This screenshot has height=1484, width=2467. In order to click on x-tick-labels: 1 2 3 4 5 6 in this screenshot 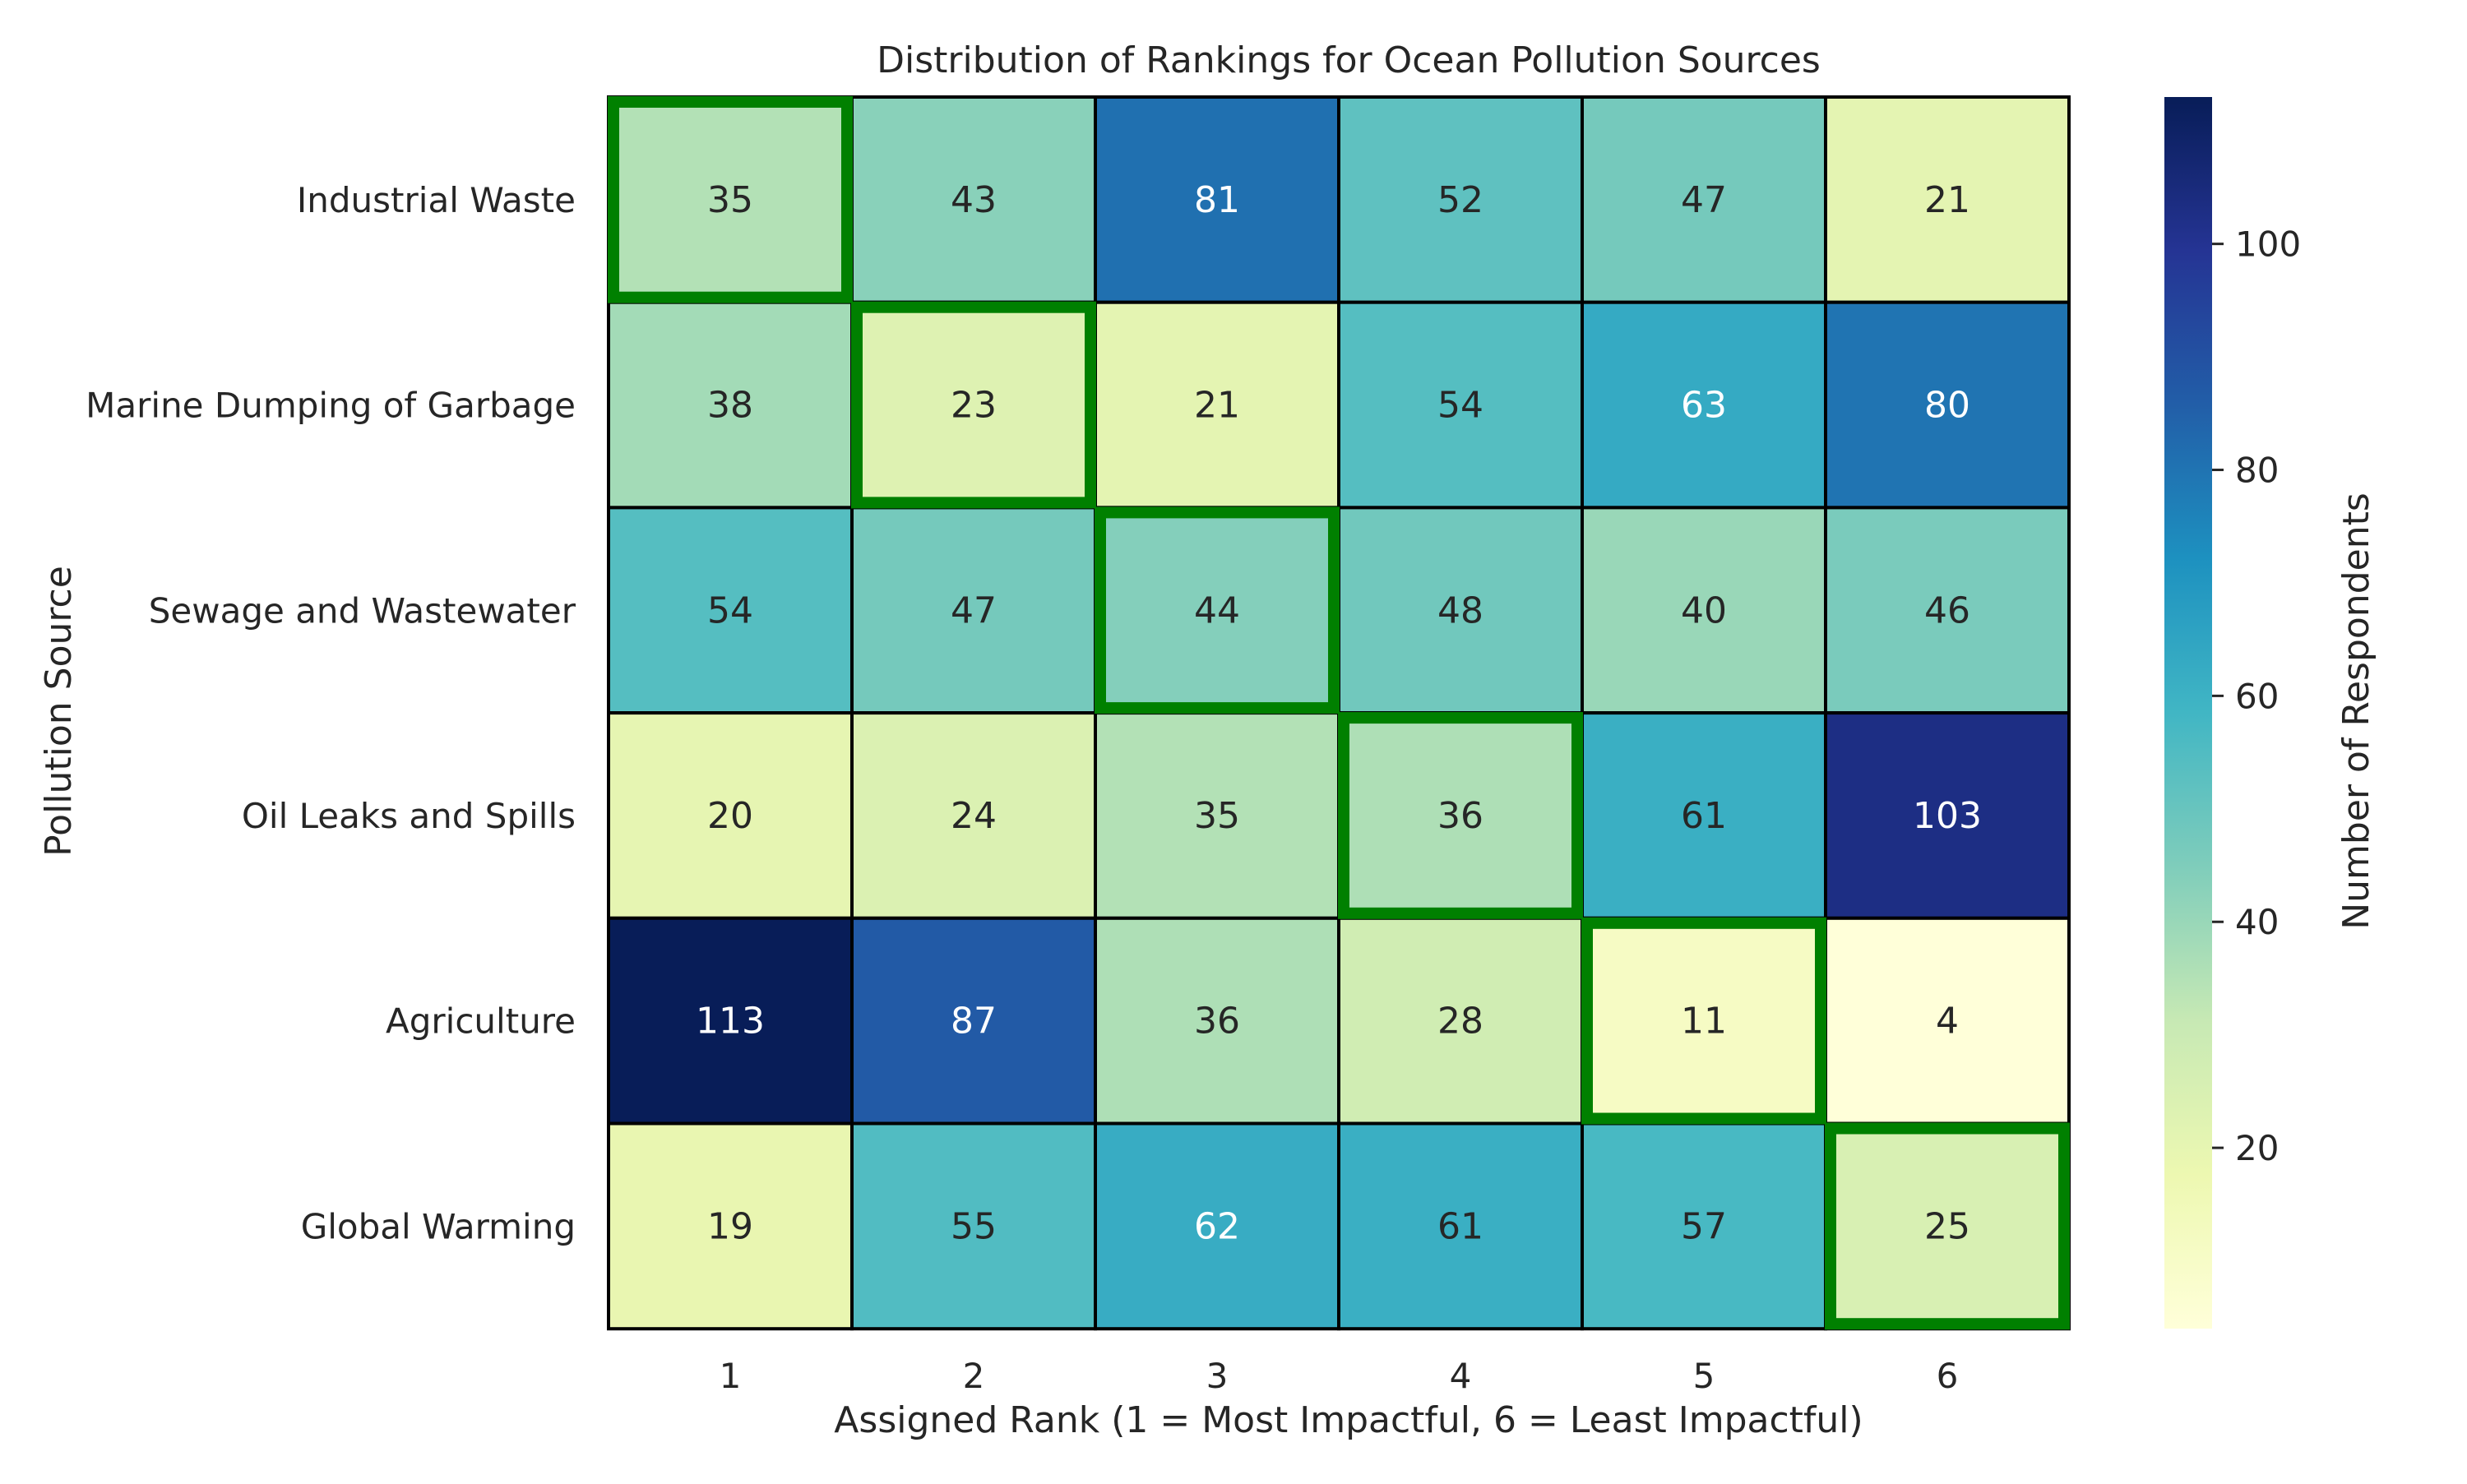, I will do `click(1339, 1376)`.